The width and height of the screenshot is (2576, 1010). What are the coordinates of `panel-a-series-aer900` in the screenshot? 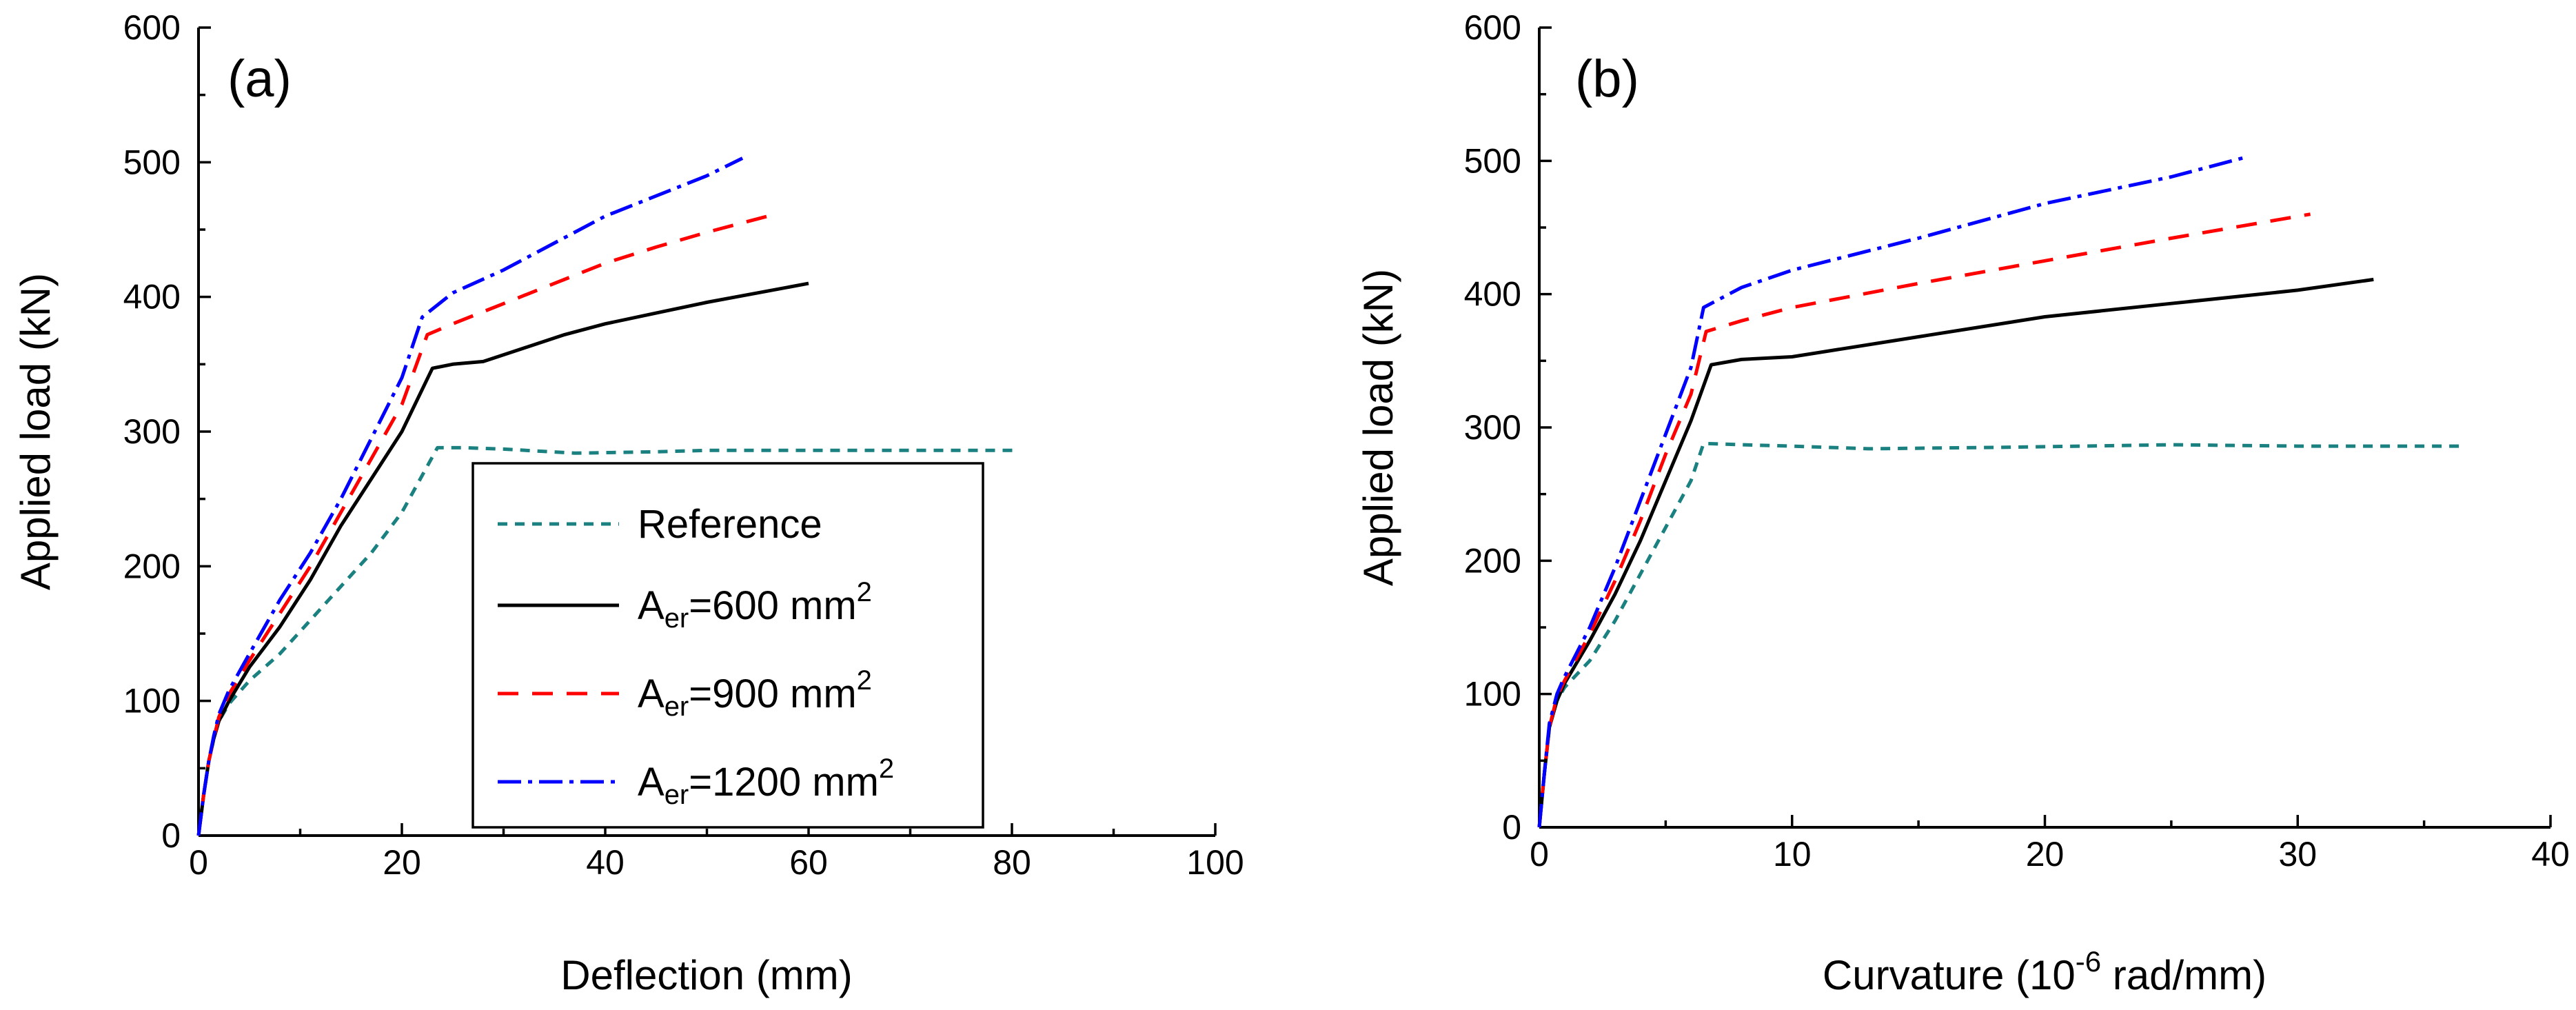 It's located at (487, 524).